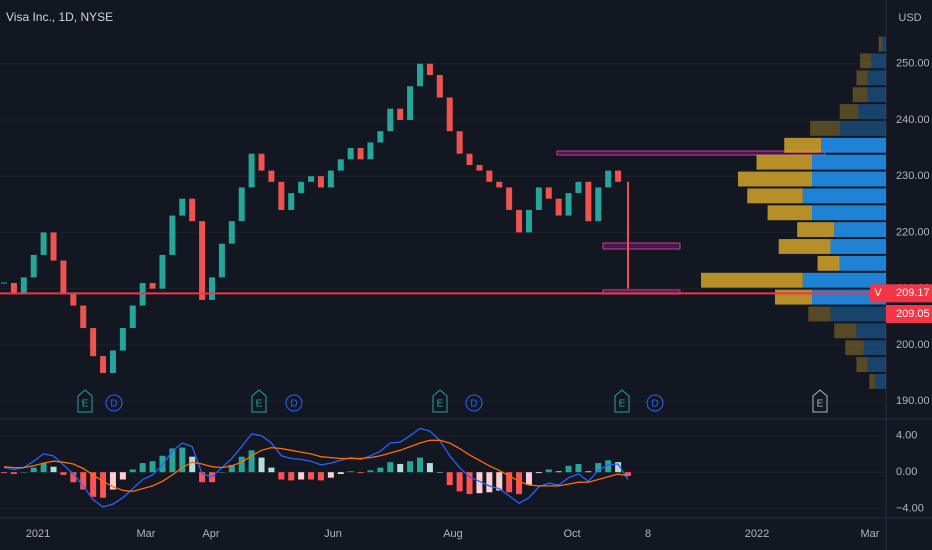 This screenshot has width=932, height=550. Describe the element at coordinates (146, 534) in the screenshot. I see `x-tick-label: Mar` at that location.